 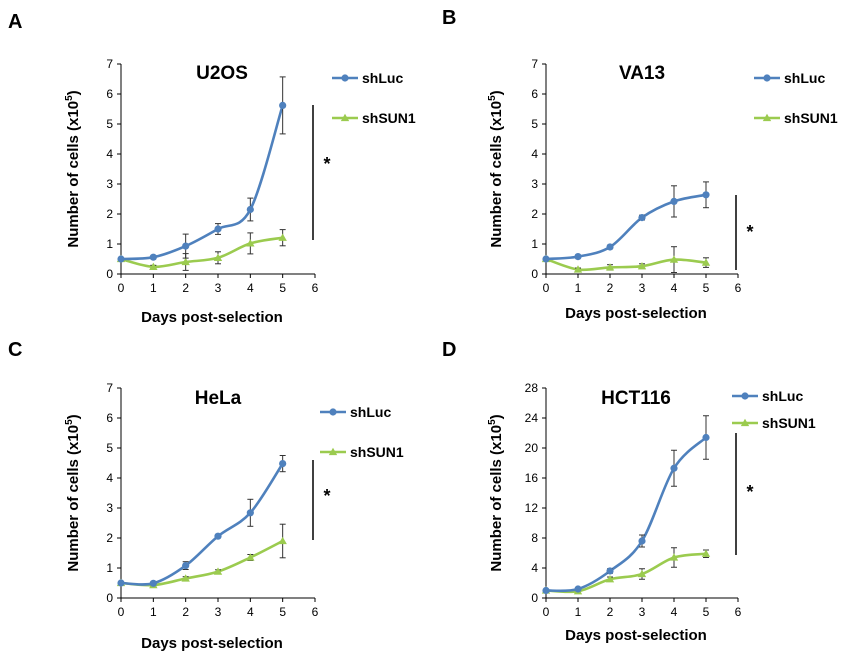 What do you see at coordinates (532, 448) in the screenshot?
I see `y-tick-label: 20` at bounding box center [532, 448].